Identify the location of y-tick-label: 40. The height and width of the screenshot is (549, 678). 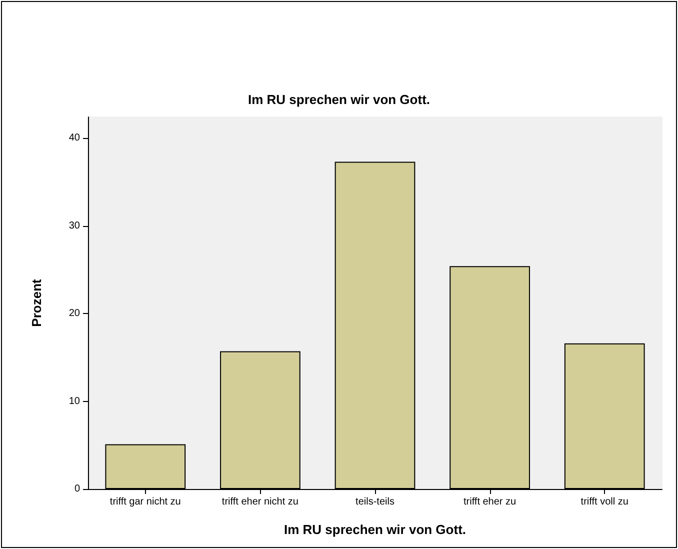
(74, 138).